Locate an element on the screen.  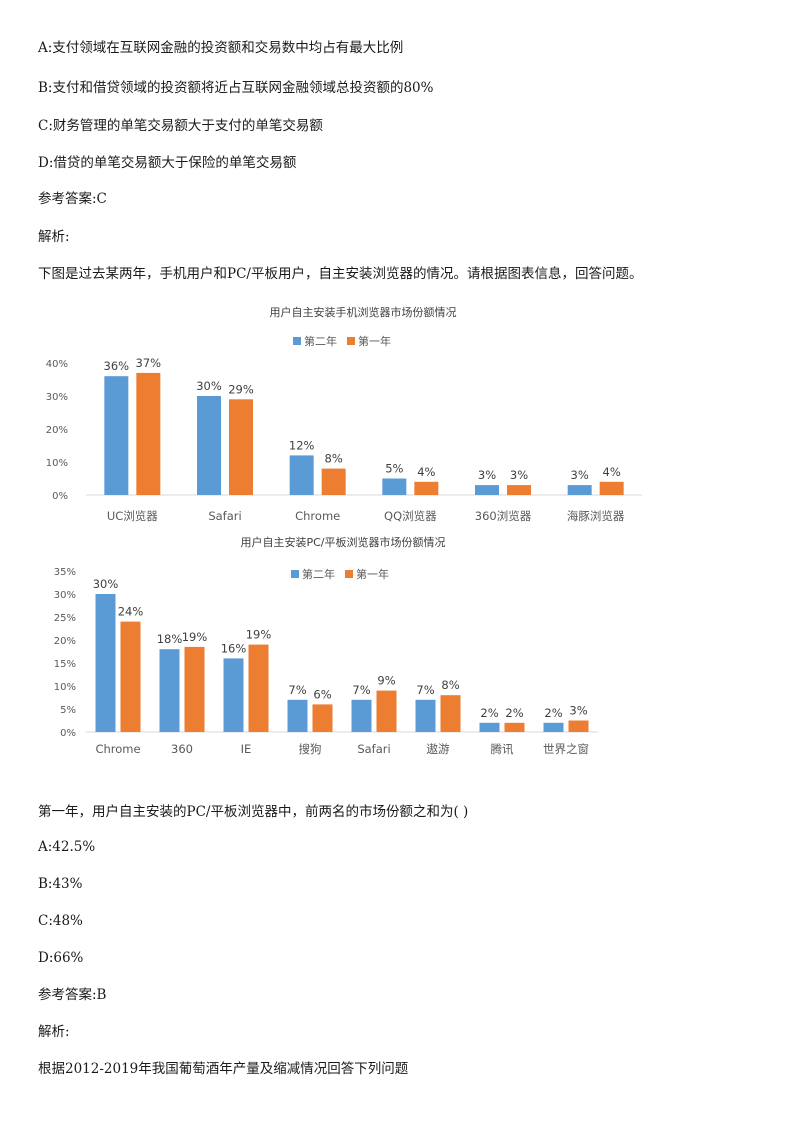
chart-title: 用户自主安装PC/平板浏览器市场份额情况 is located at coordinates (342, 542).